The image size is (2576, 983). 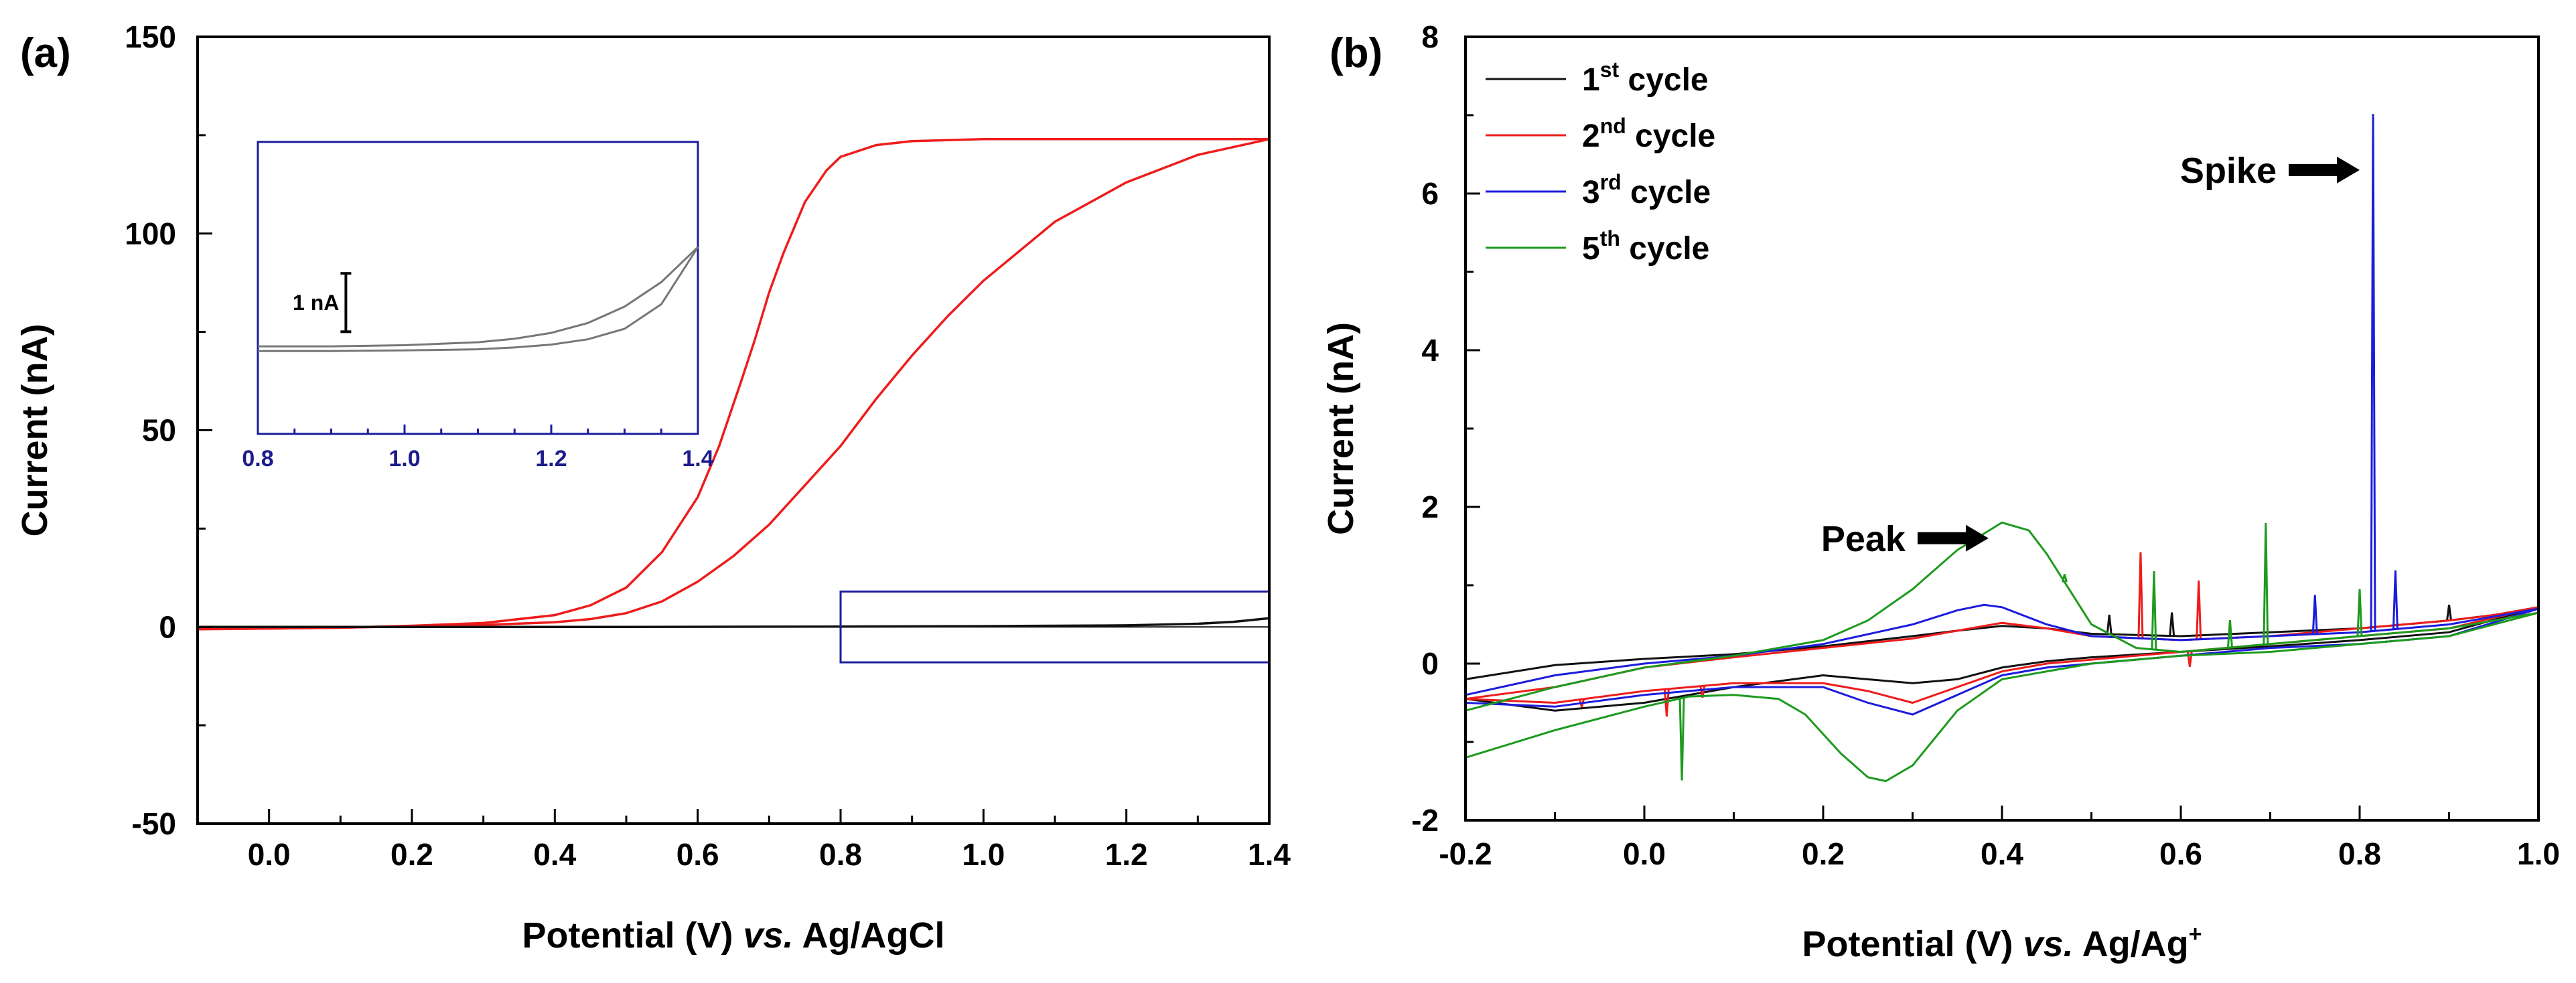 What do you see at coordinates (1430, 506) in the screenshot?
I see `y-tick-label: 2` at bounding box center [1430, 506].